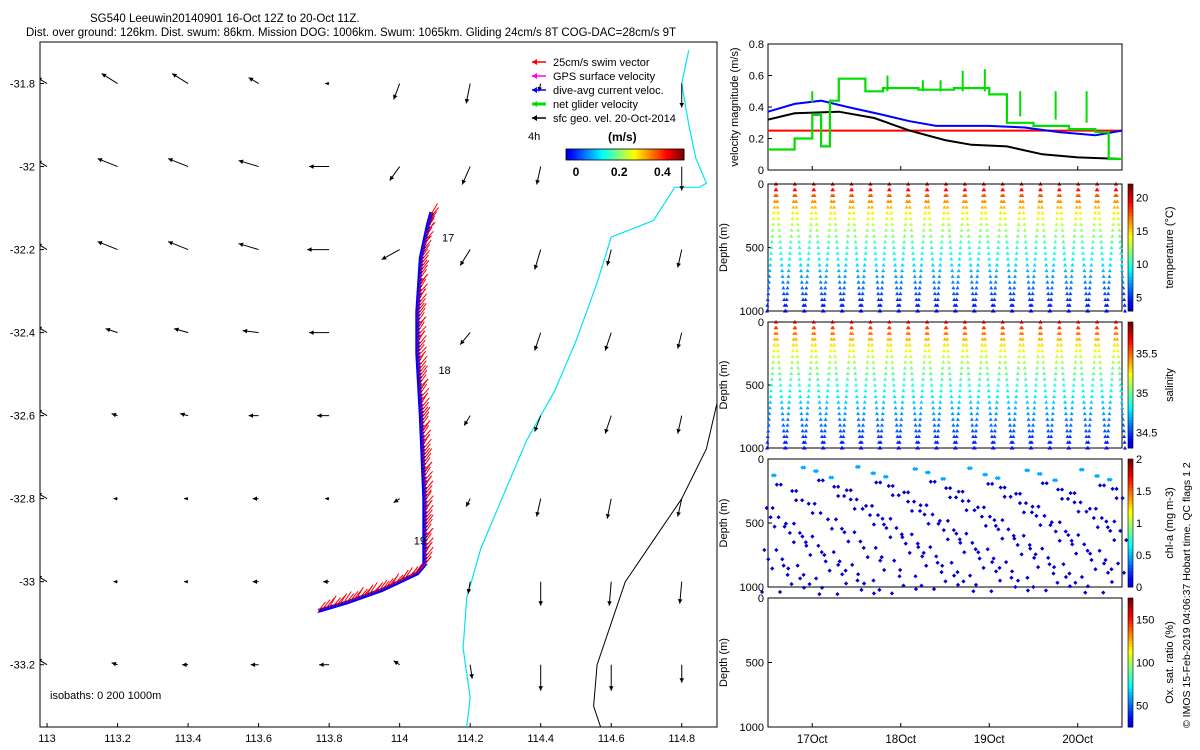 The width and height of the screenshot is (1200, 750). Describe the element at coordinates (604, 119) in the screenshot. I see `legend-item: sfc geo. vel. 20-Oct-2014` at that location.